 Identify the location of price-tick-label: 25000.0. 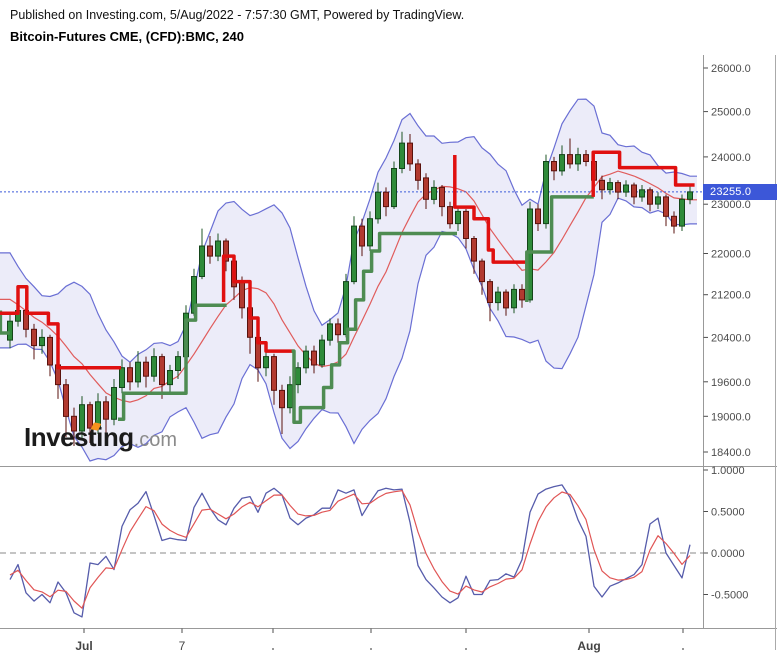
(731, 113).